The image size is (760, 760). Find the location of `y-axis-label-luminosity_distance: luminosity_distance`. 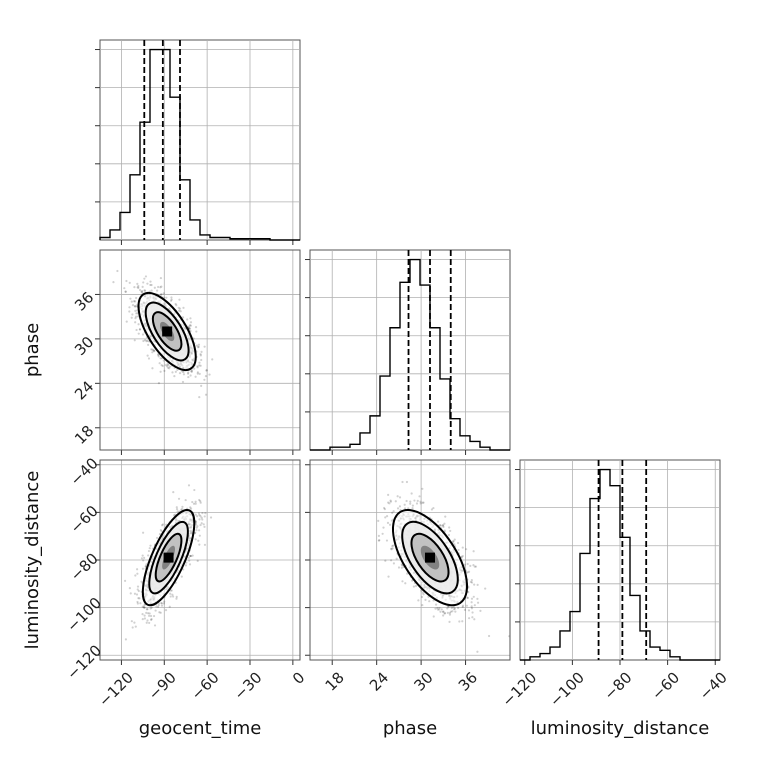

y-axis-label-luminosity_distance: luminosity_distance is located at coordinates (32, 560).